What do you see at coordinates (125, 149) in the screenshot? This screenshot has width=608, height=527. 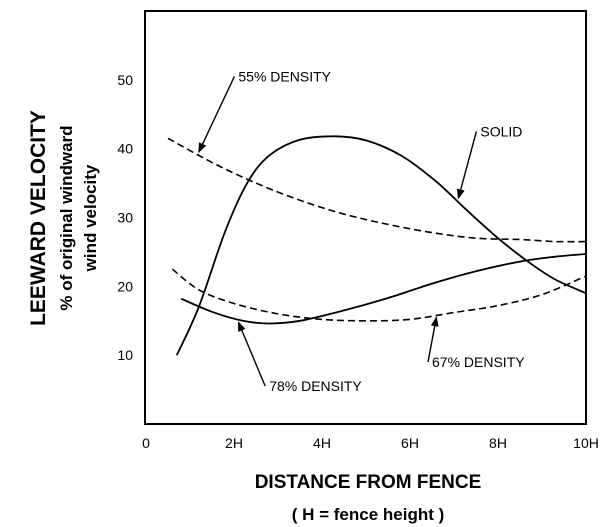 I see `y-tick-label: 40` at bounding box center [125, 149].